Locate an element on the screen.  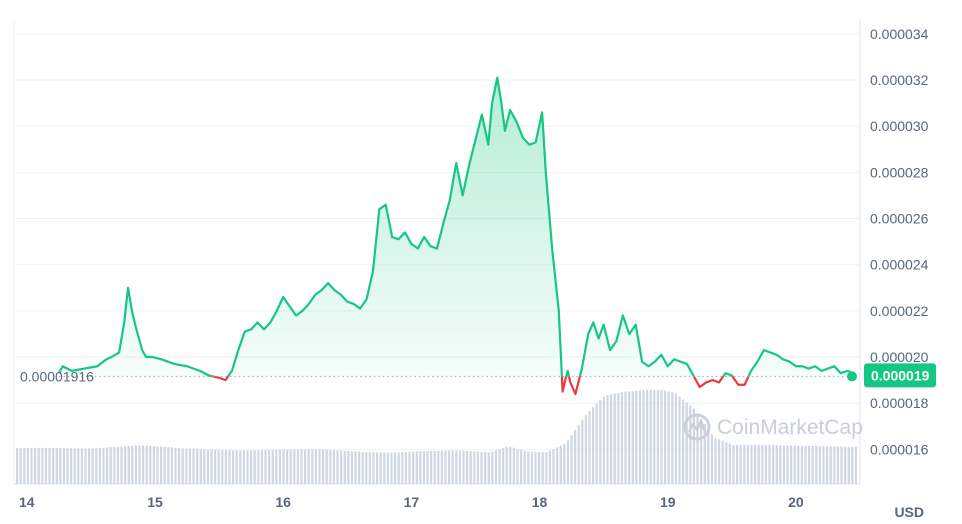
x-tick-label: 16 is located at coordinates (283, 502).